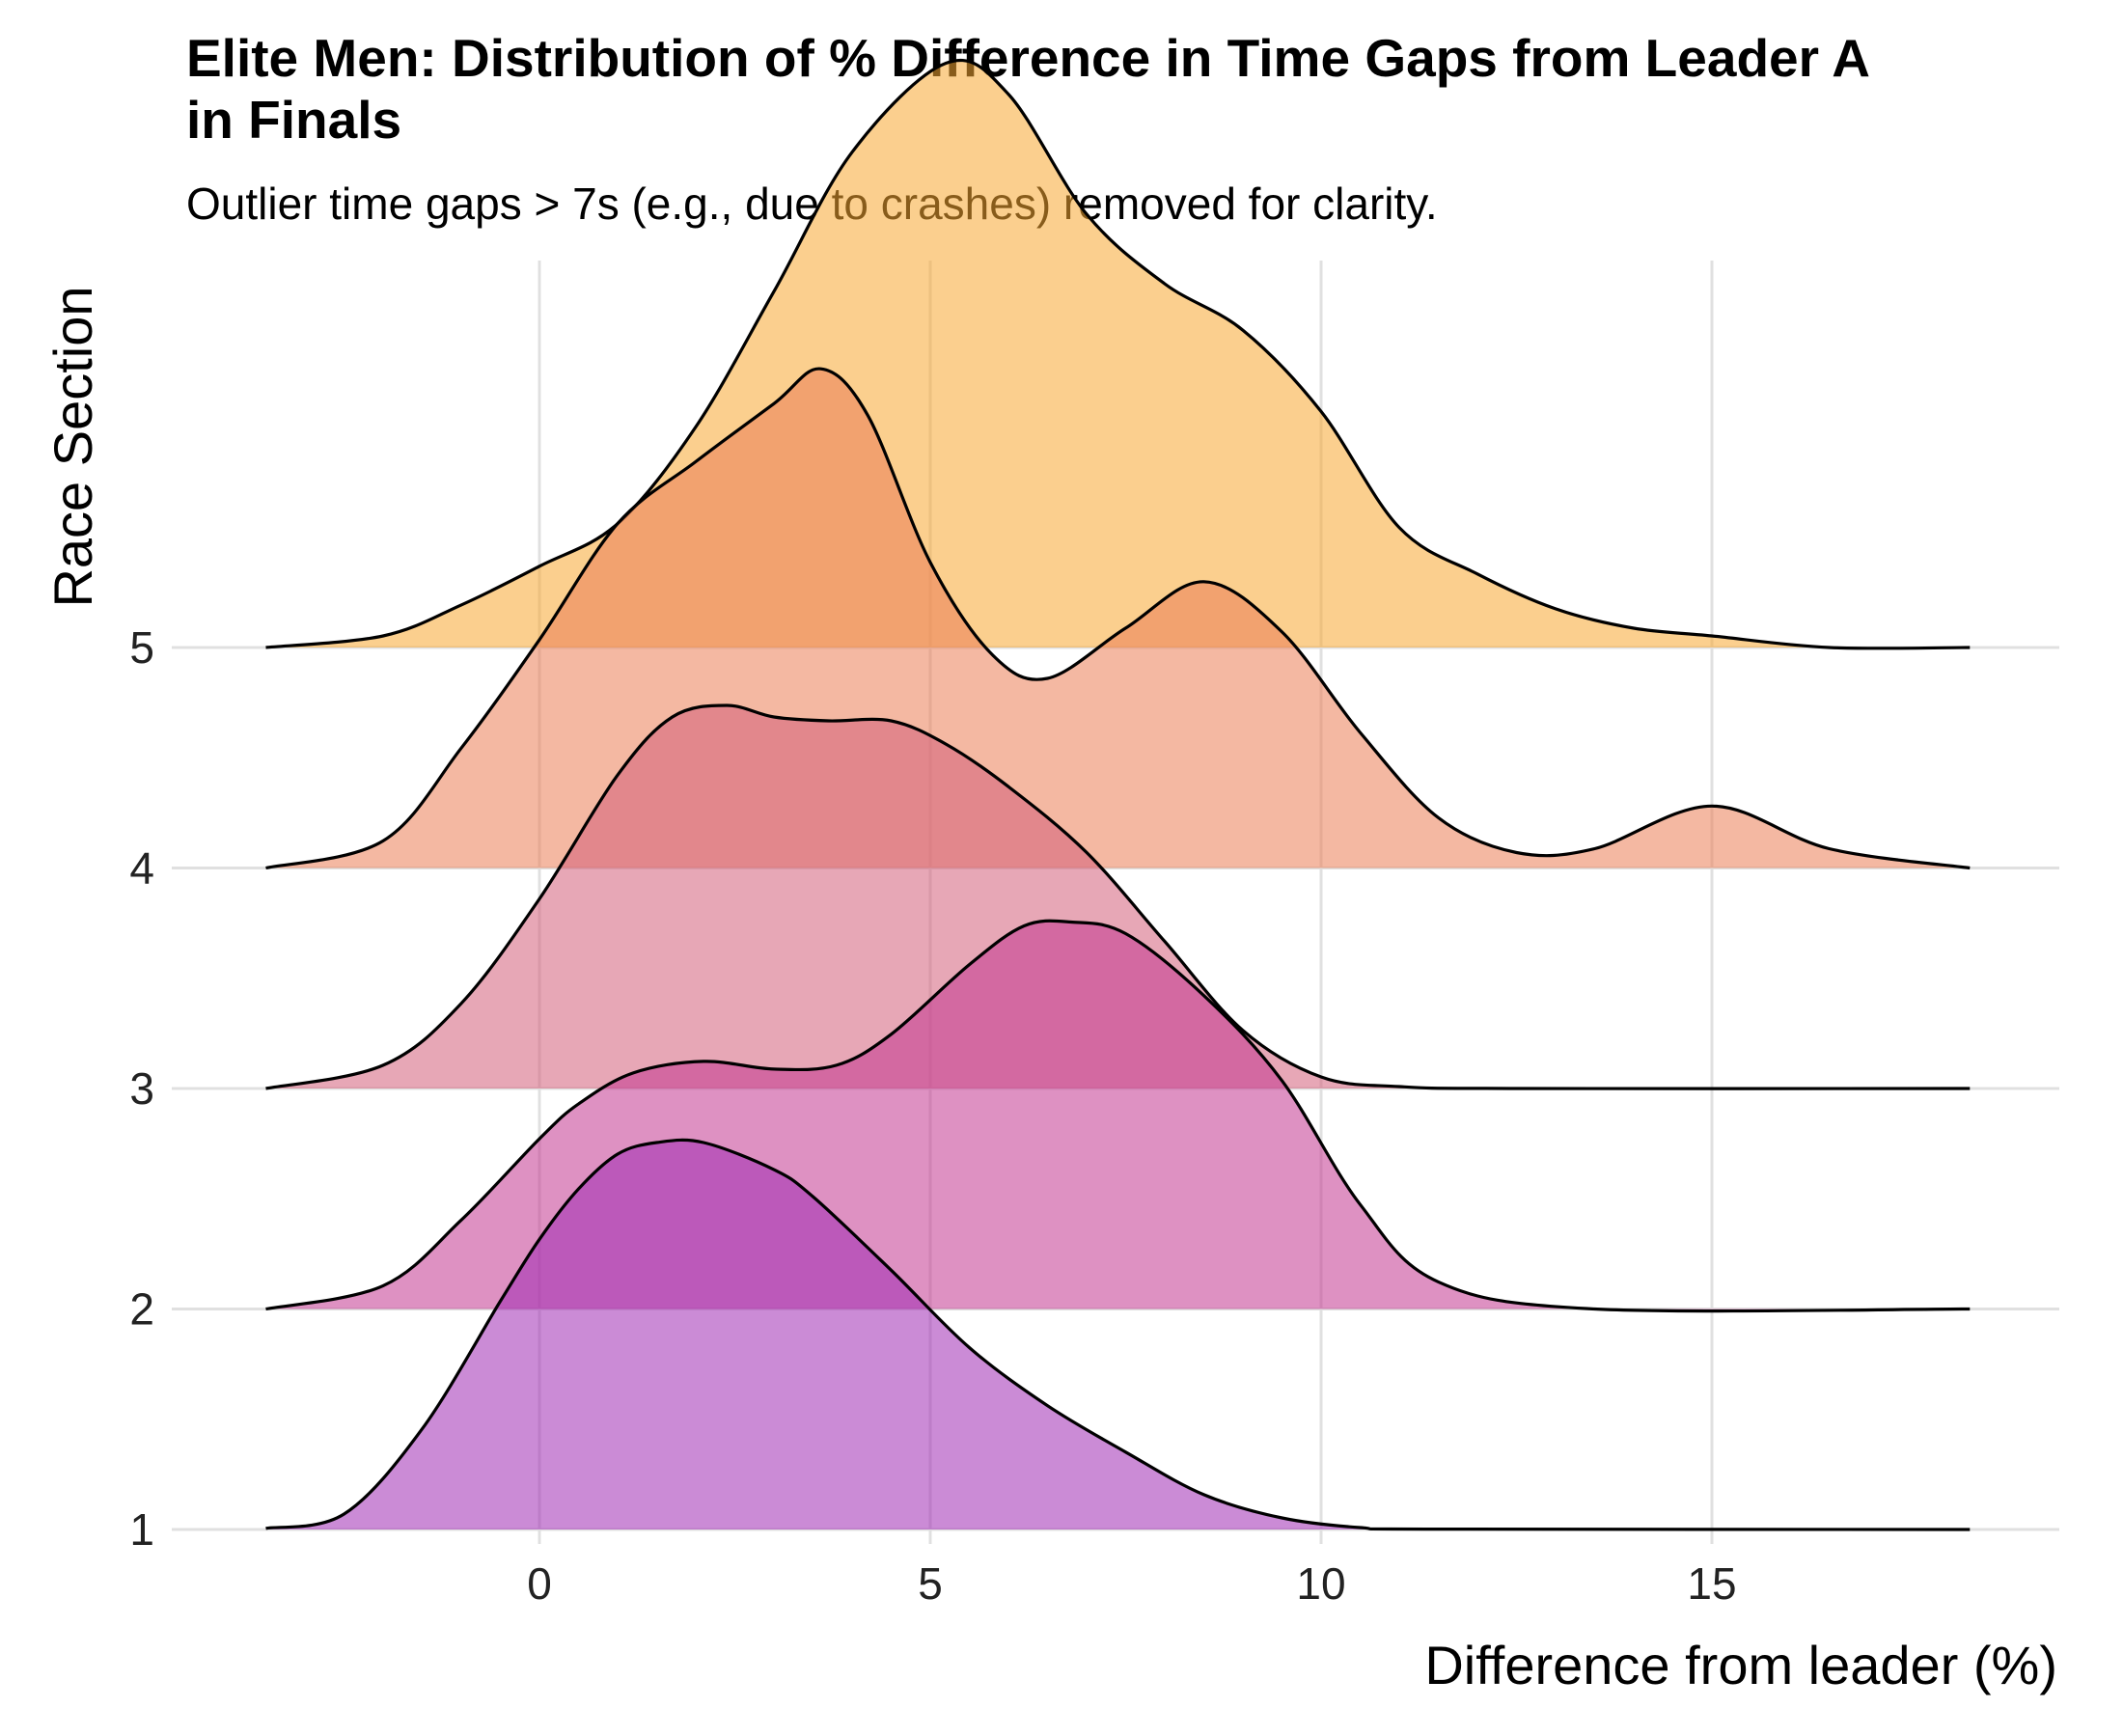 The image size is (2123, 1736). I want to click on y-tick-label: 4, so click(141, 868).